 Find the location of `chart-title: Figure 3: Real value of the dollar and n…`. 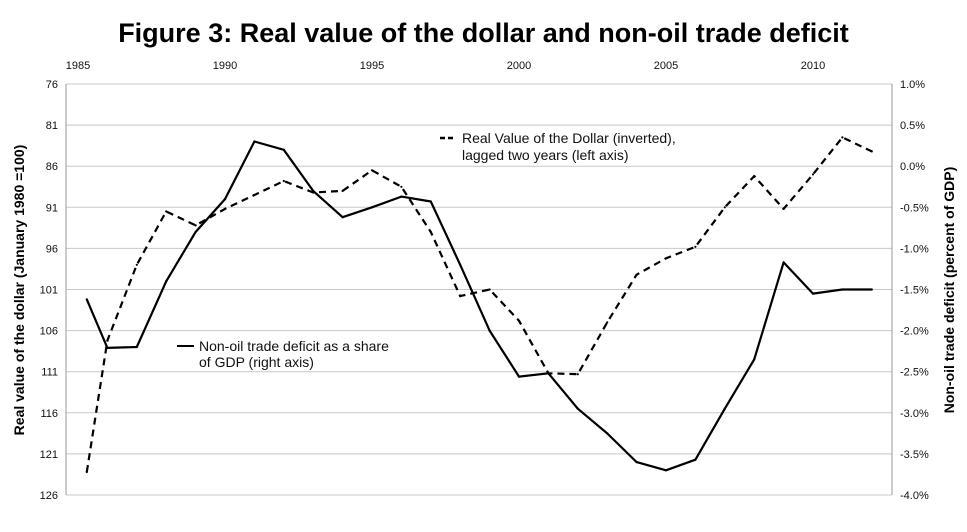

chart-title: Figure 3: Real value of the dollar and n… is located at coordinates (483, 33).